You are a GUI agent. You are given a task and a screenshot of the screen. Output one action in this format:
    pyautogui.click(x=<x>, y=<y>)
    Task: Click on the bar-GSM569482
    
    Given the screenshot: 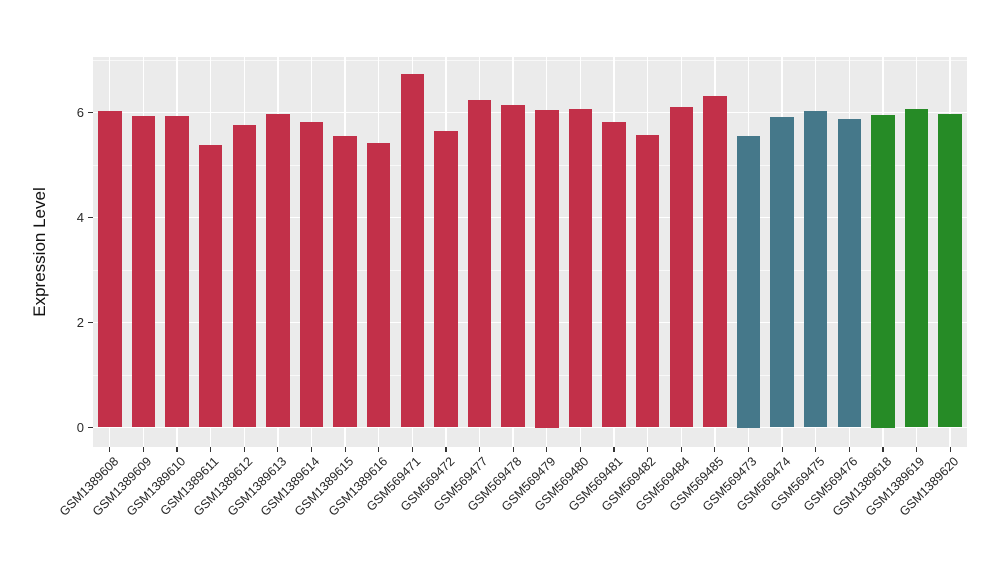 What is the action you would take?
    pyautogui.click(x=647, y=281)
    